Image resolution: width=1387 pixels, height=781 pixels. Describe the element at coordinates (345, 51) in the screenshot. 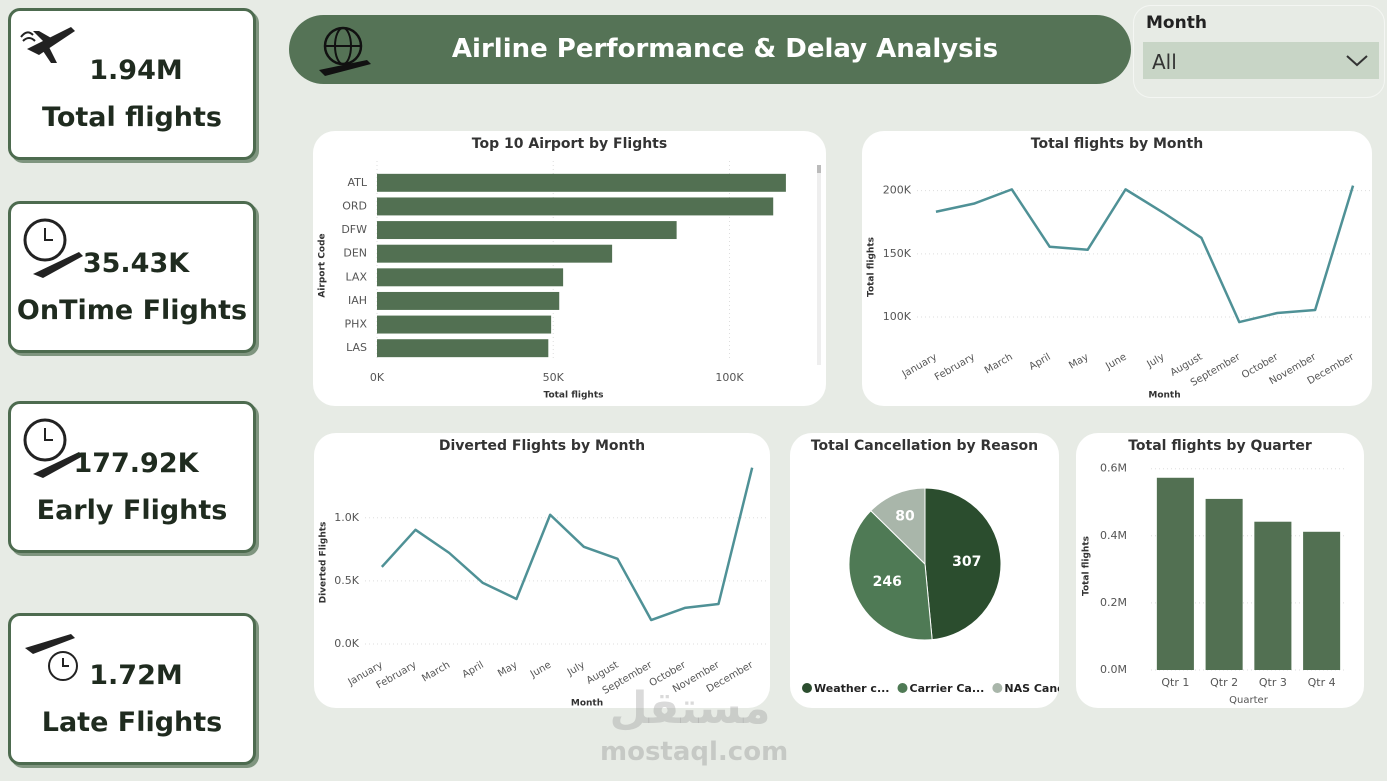

I see `globe-icon` at that location.